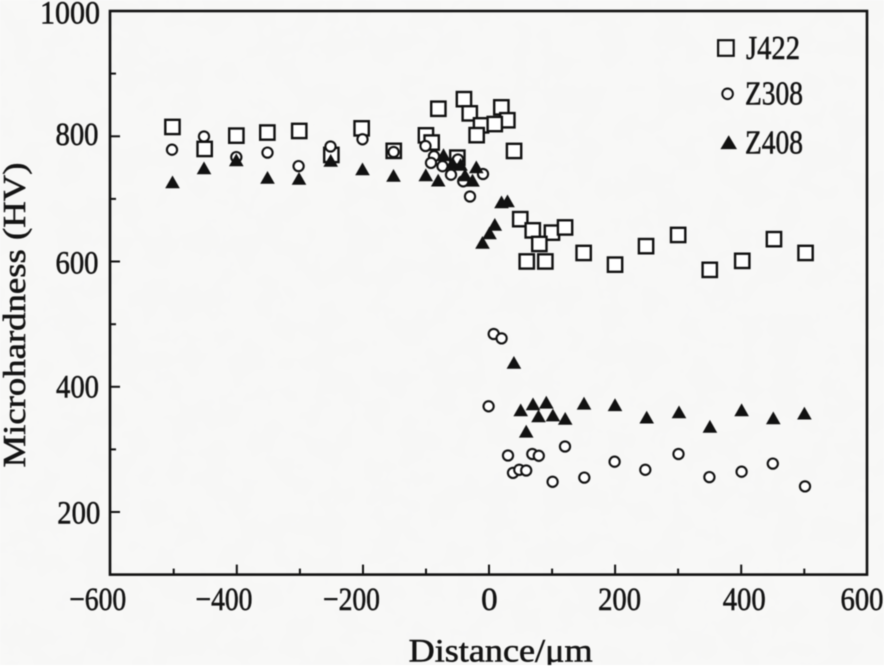  I want to click on svg-text: 1000, so click(70, 16).